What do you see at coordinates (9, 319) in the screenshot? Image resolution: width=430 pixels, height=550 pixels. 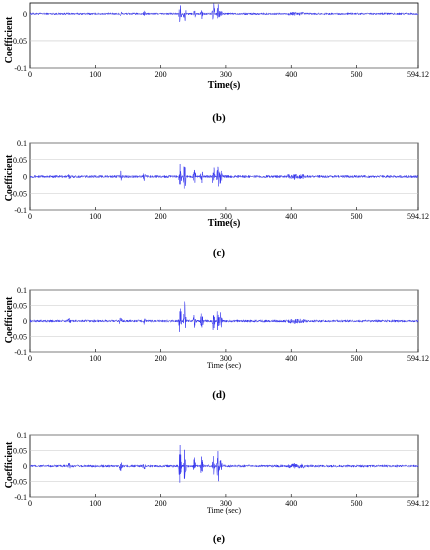 I see `ylabel-c: Coefficient` at bounding box center [9, 319].